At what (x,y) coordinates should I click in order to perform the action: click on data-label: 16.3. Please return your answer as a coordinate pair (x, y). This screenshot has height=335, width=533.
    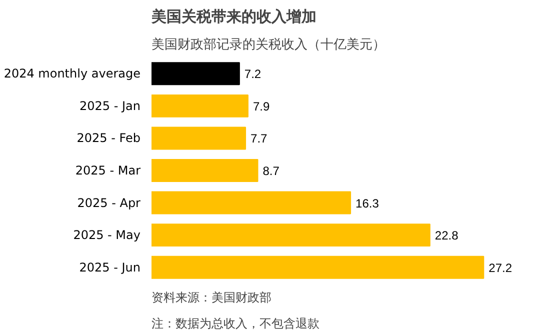
    Looking at the image, I should click on (368, 203).